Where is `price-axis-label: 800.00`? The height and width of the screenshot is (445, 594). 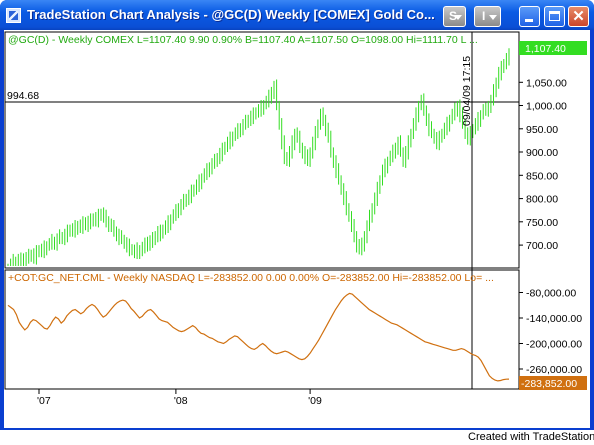 price-axis-label: 800.00 is located at coordinates (542, 200).